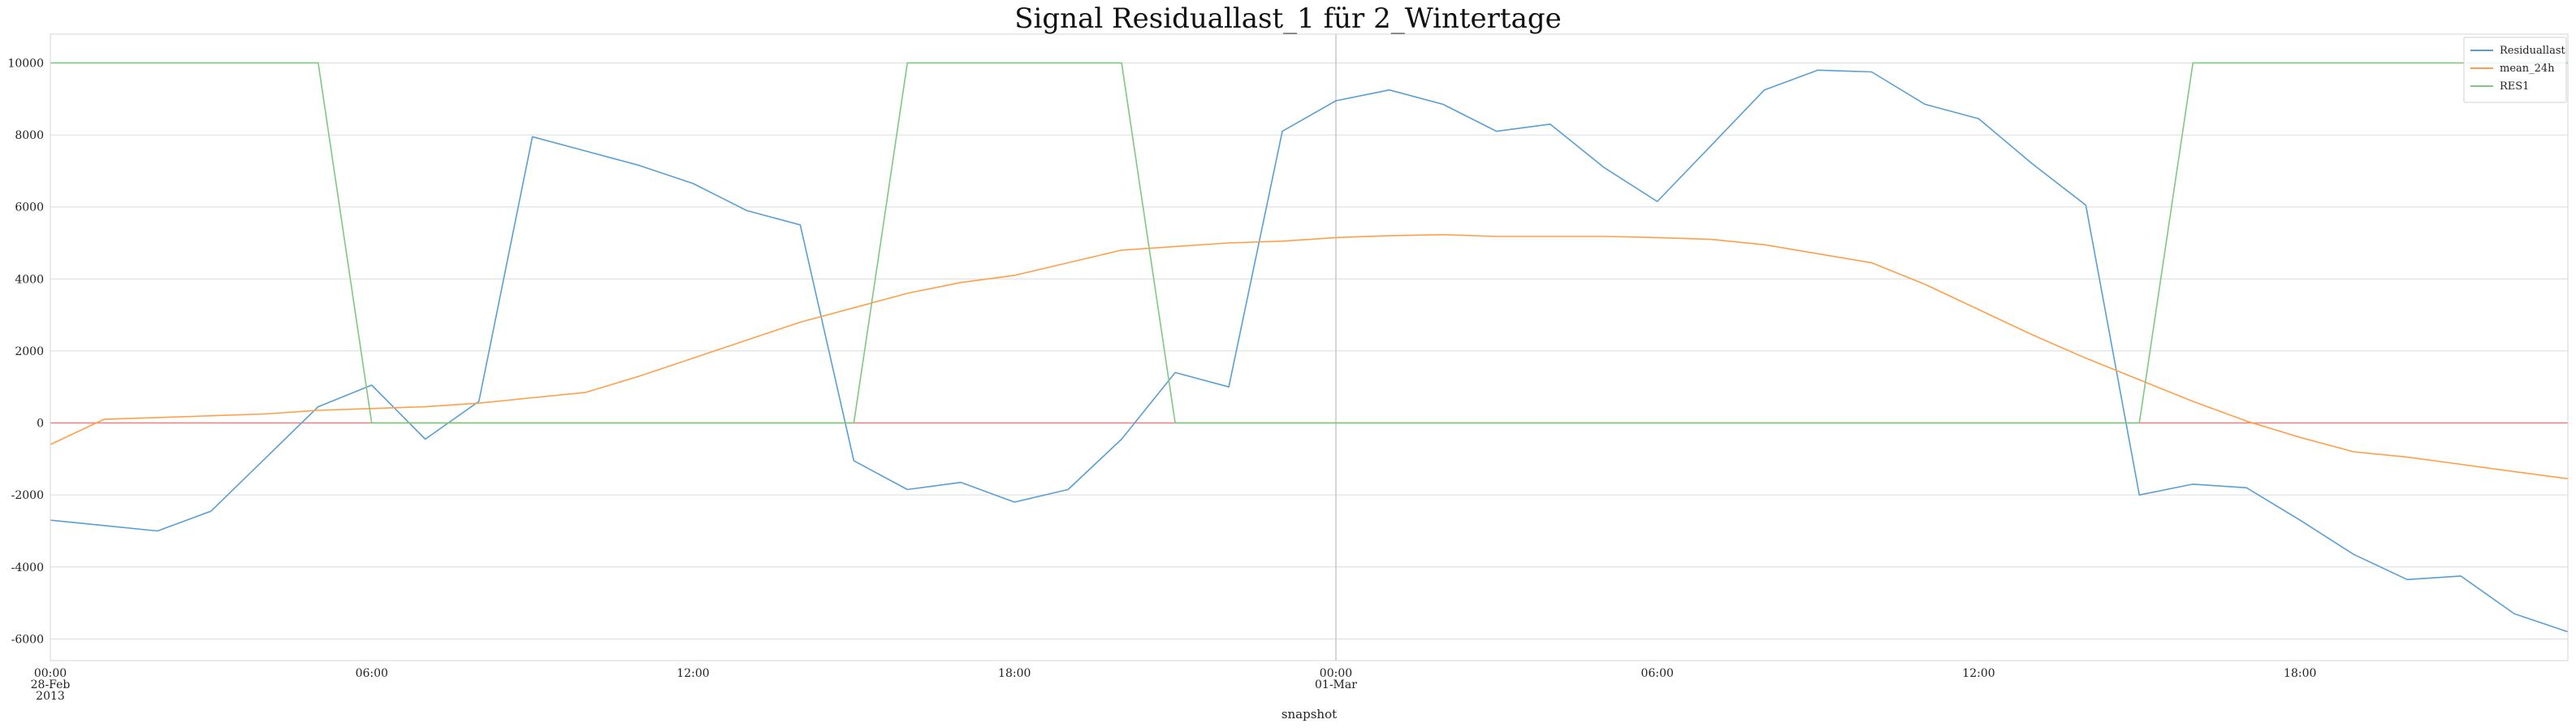  What do you see at coordinates (51, 684) in the screenshot?
I see `x-tick-label: 28-Feb` at bounding box center [51, 684].